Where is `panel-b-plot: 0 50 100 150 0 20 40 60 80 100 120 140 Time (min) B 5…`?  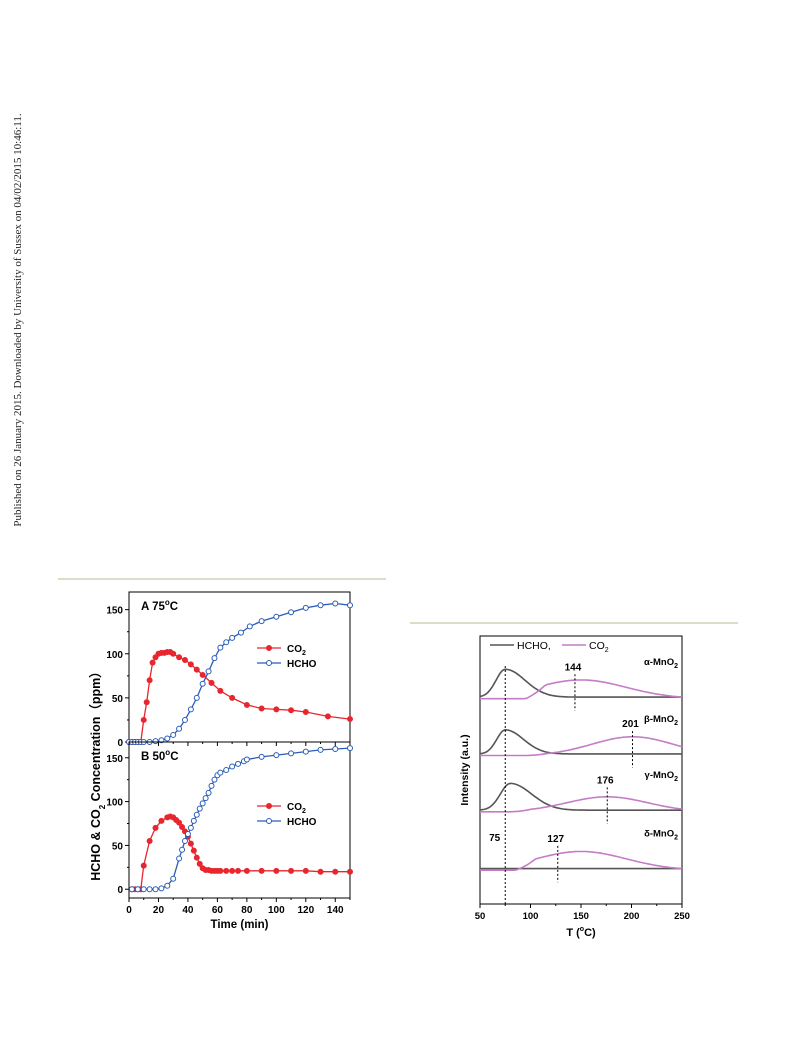 panel-b-plot: 0 50 100 150 0 20 40 60 80 100 120 140 Time (min) B 5… is located at coordinates (229, 836).